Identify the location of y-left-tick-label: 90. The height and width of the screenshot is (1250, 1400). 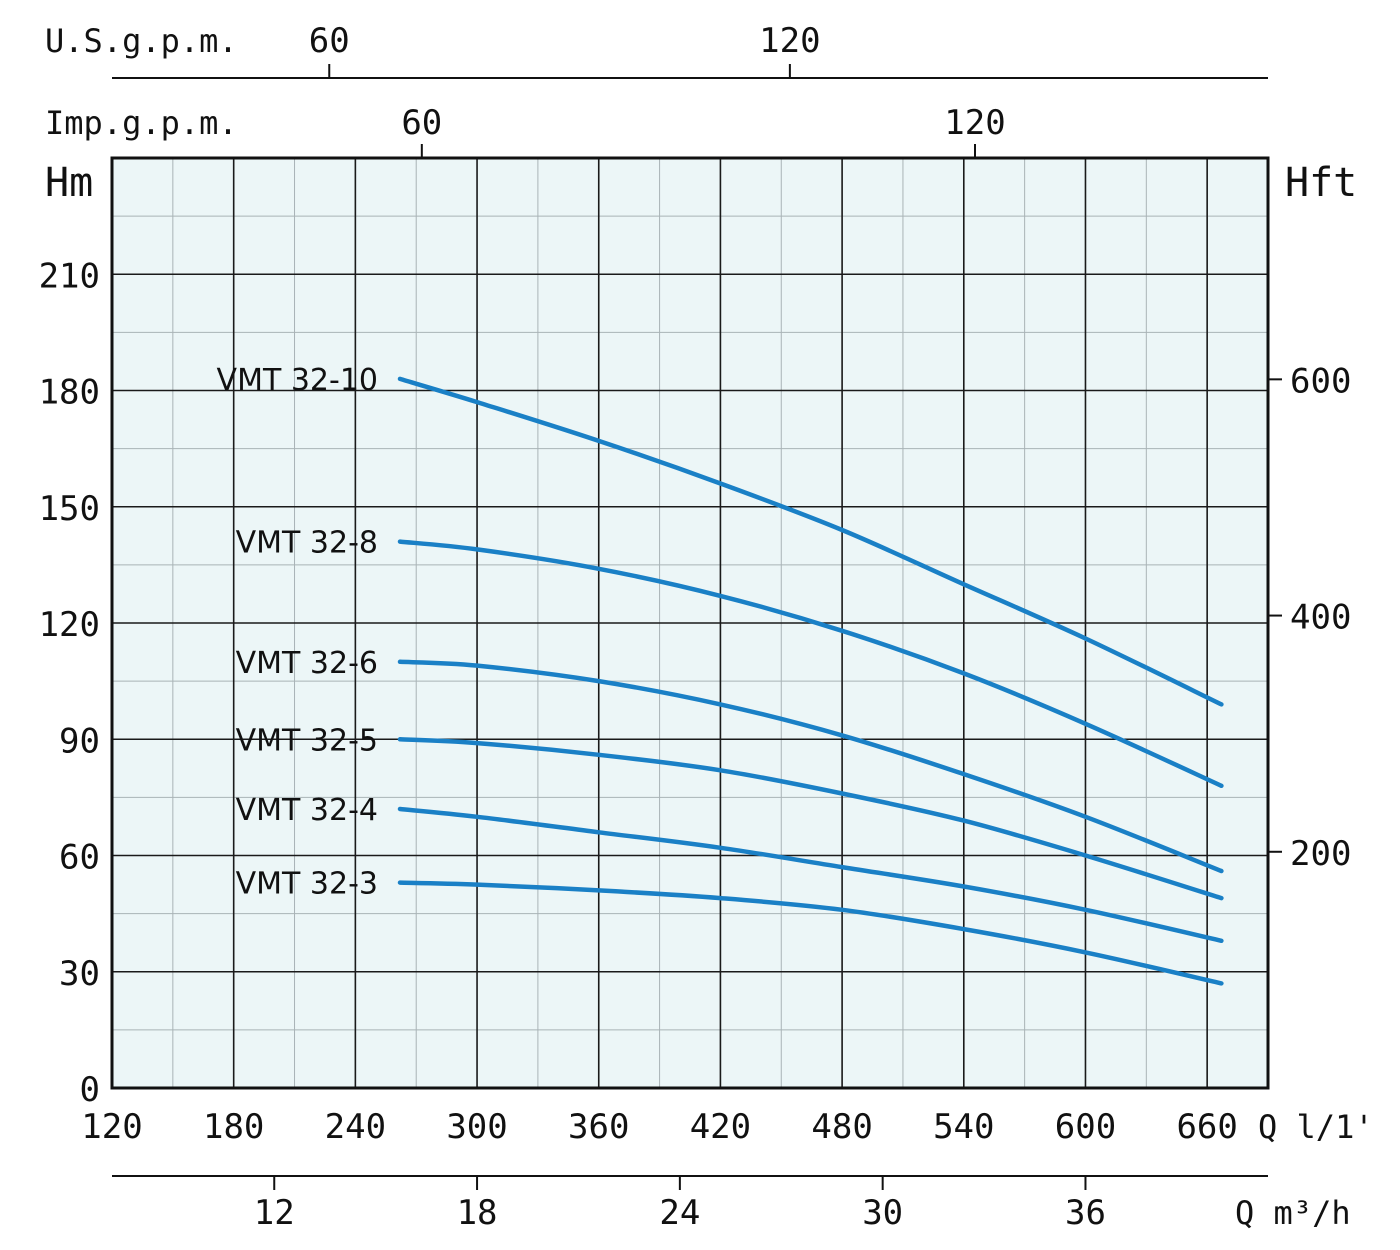
(79, 741).